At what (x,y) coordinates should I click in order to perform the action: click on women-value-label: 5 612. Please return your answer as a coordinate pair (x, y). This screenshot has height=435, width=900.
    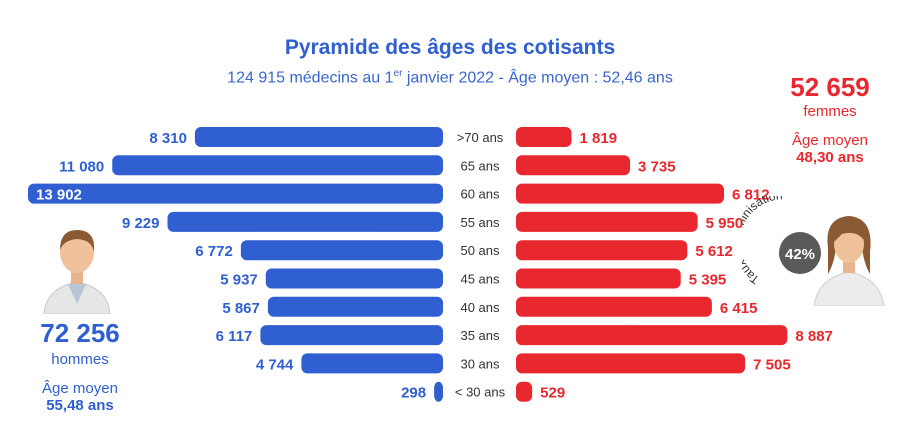
    Looking at the image, I should click on (714, 251).